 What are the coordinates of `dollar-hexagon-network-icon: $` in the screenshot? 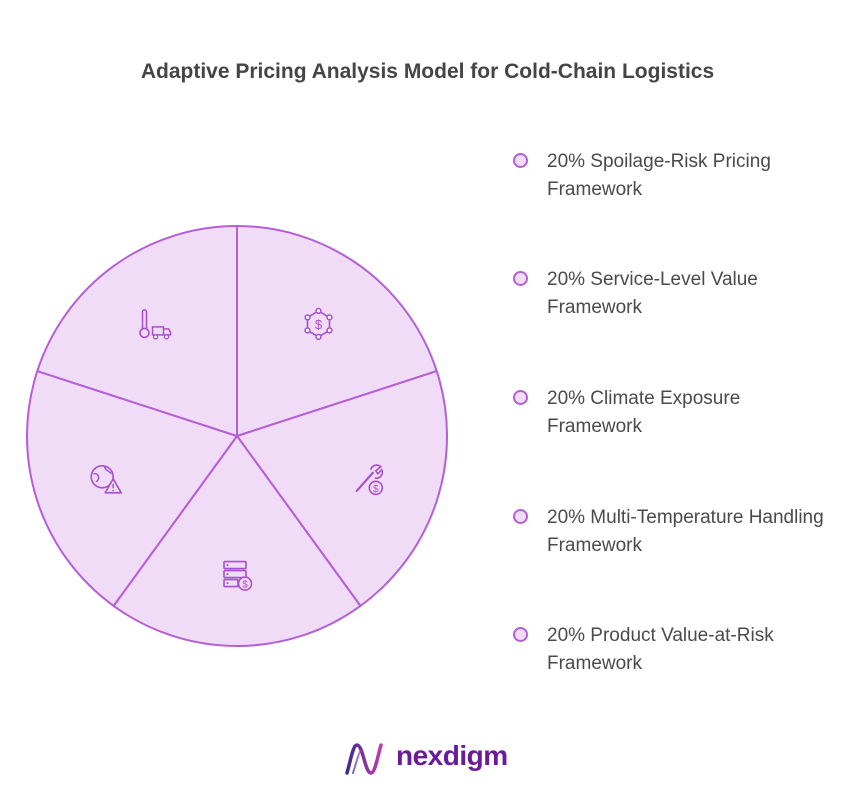 It's located at (318, 324).